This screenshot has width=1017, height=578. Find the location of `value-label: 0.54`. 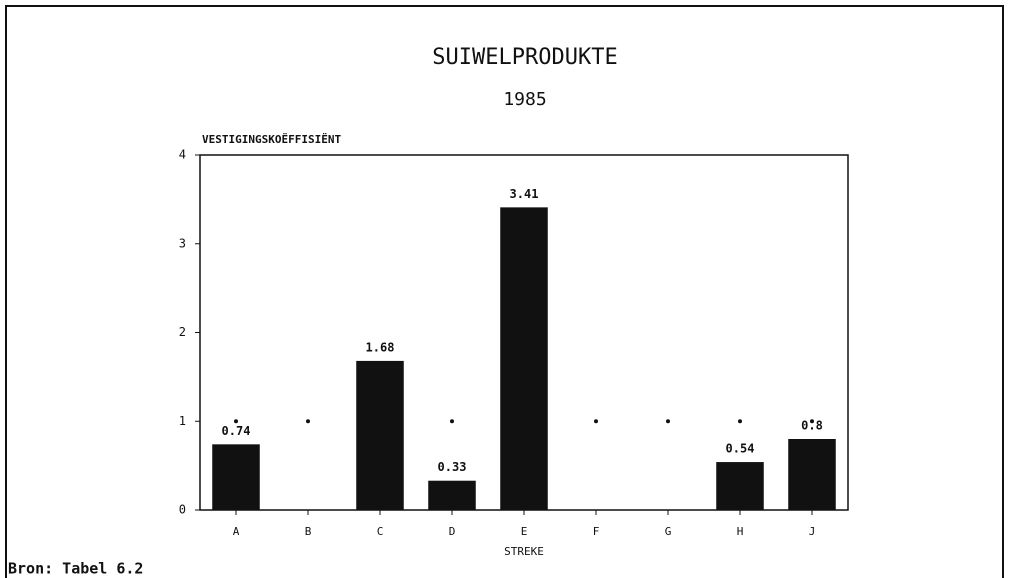

value-label: 0.54 is located at coordinates (740, 449).